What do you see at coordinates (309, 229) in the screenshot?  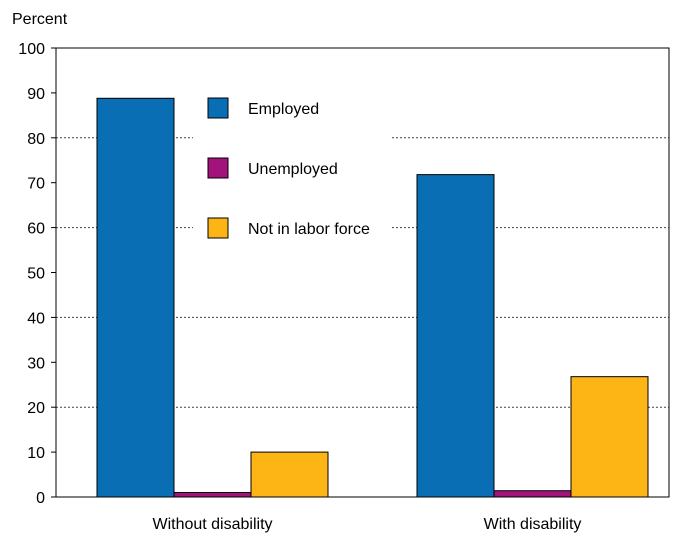 I see `legend-label: Not in labor force` at bounding box center [309, 229].